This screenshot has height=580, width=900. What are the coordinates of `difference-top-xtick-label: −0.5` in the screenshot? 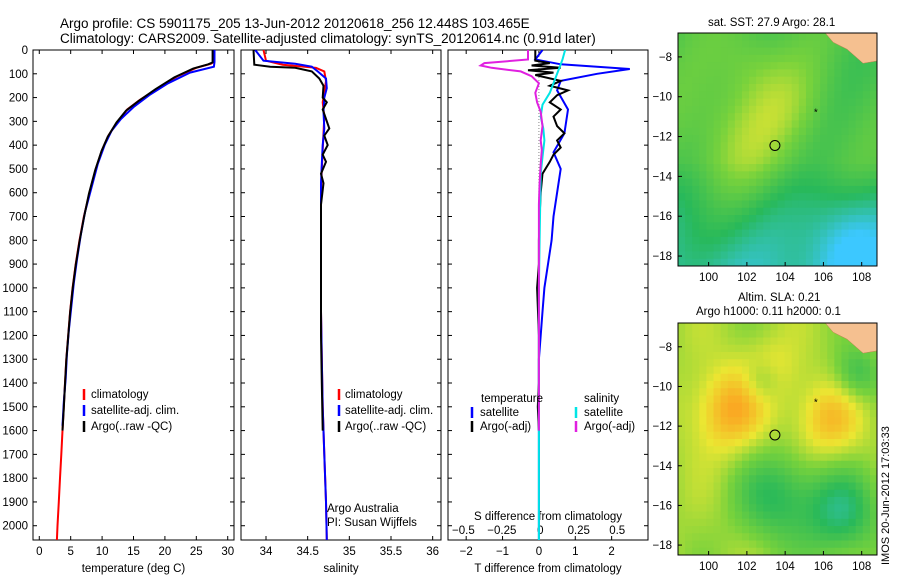 It's located at (463, 531).